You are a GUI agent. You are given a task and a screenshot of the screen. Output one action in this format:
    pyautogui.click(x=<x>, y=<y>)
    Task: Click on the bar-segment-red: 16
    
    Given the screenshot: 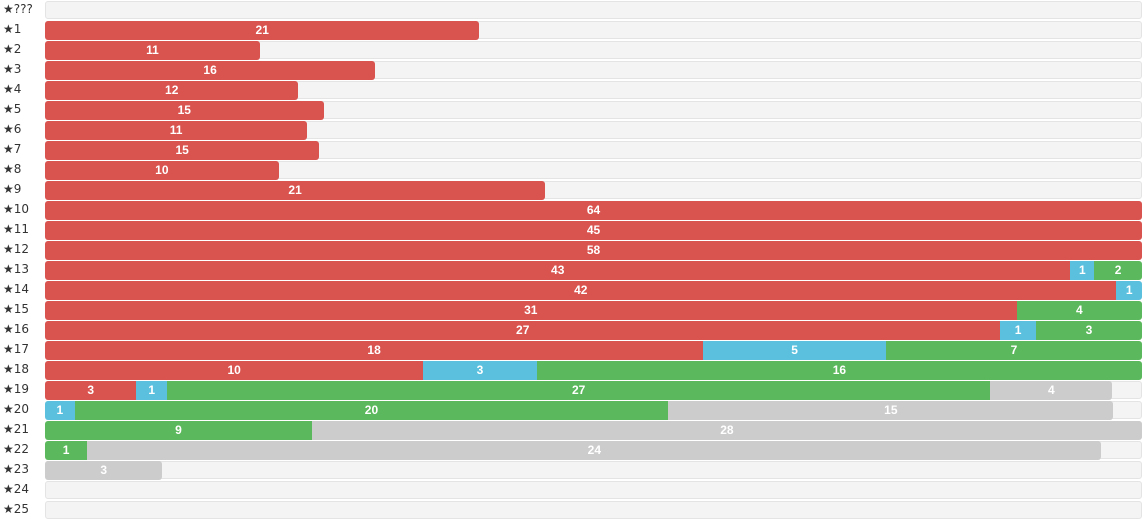 What is the action you would take?
    pyautogui.click(x=210, y=70)
    